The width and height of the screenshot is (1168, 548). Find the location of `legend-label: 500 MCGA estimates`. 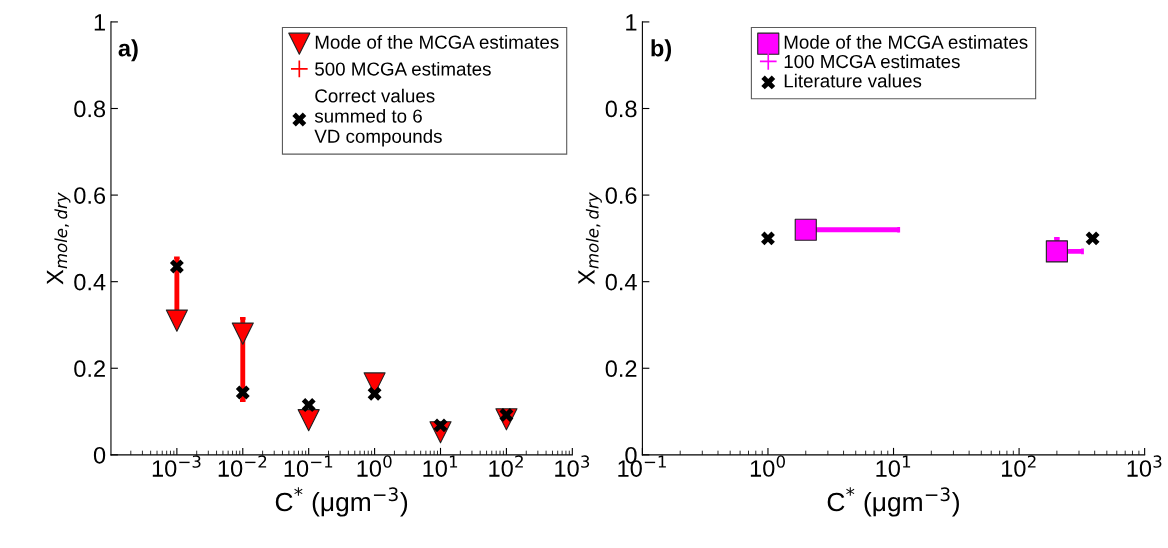

legend-label: 500 MCGA estimates is located at coordinates (403, 68).